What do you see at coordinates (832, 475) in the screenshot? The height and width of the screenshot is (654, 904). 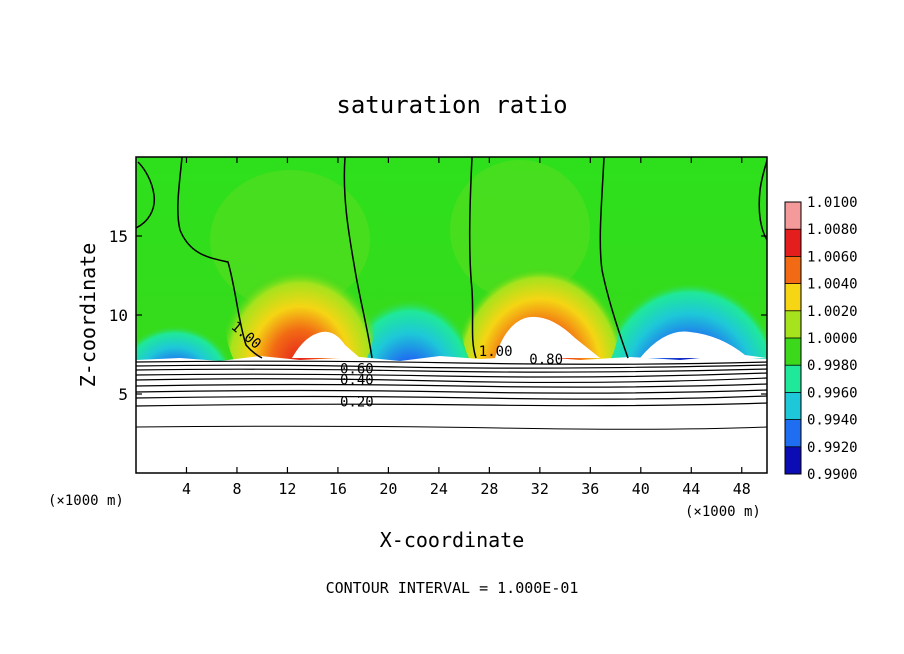 I see `colorbar-label-10: 0.9900` at bounding box center [832, 475].